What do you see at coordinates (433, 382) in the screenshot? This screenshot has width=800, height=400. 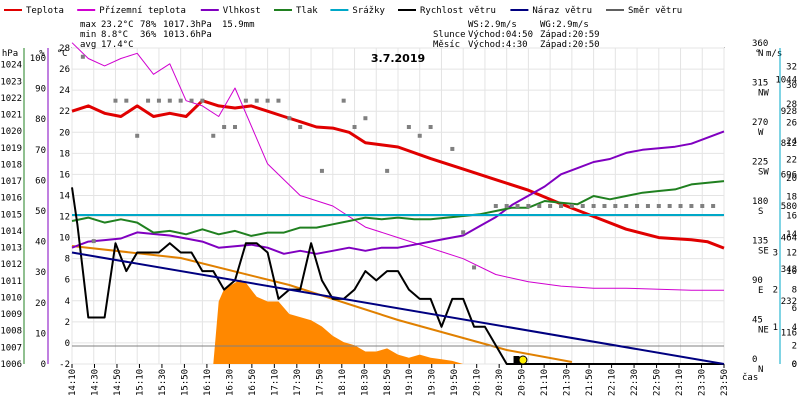 I see `x-tick-label: 19:30` at bounding box center [433, 382].